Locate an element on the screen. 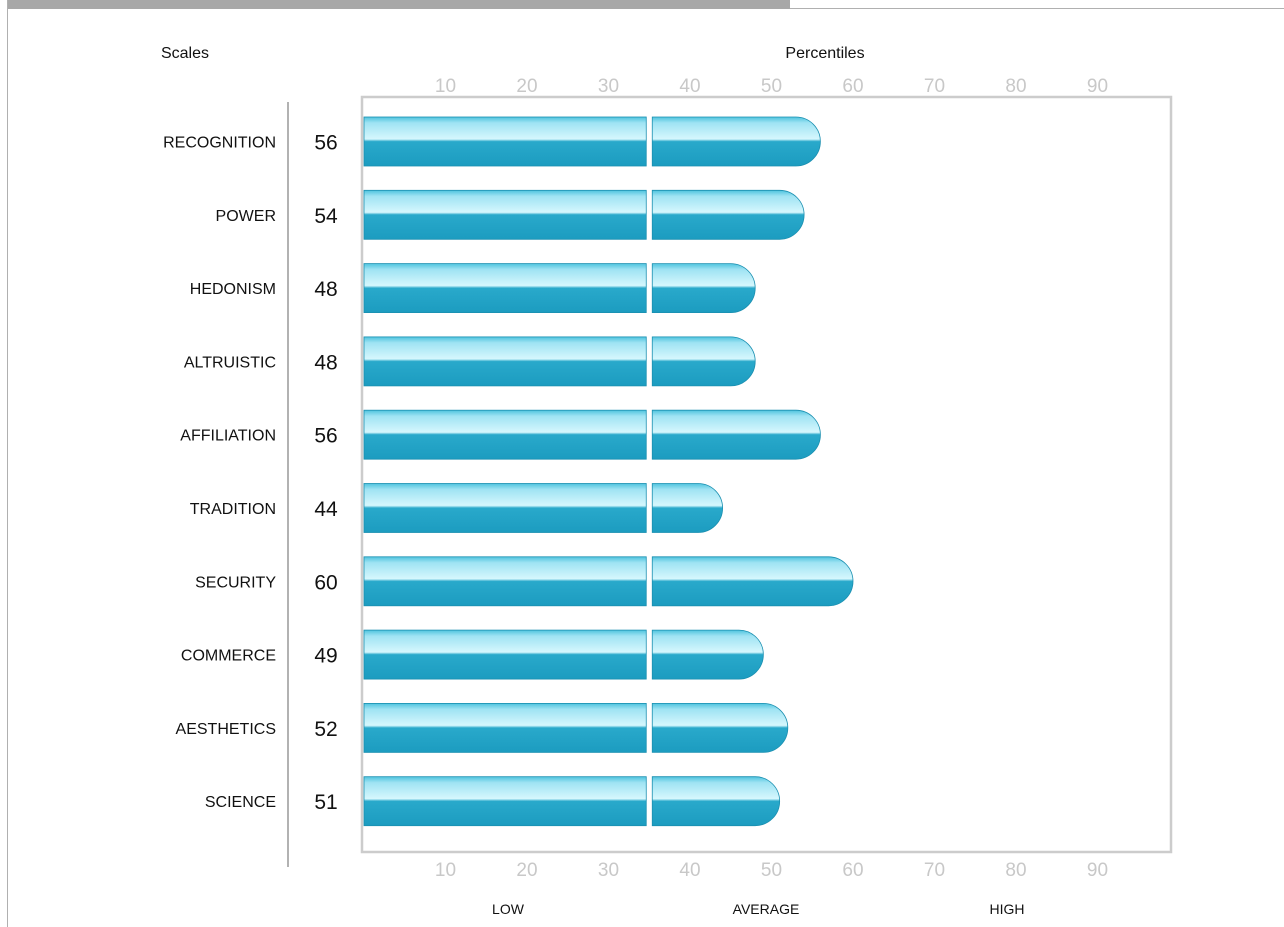 The width and height of the screenshot is (1284, 927). band-low-label: LOW is located at coordinates (508, 909).